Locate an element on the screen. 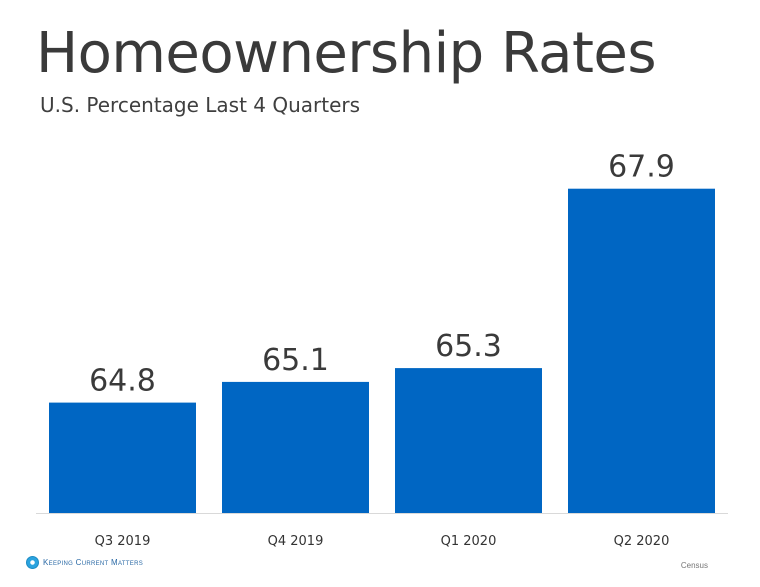  x-tick-label: Q2 2020 is located at coordinates (642, 541).